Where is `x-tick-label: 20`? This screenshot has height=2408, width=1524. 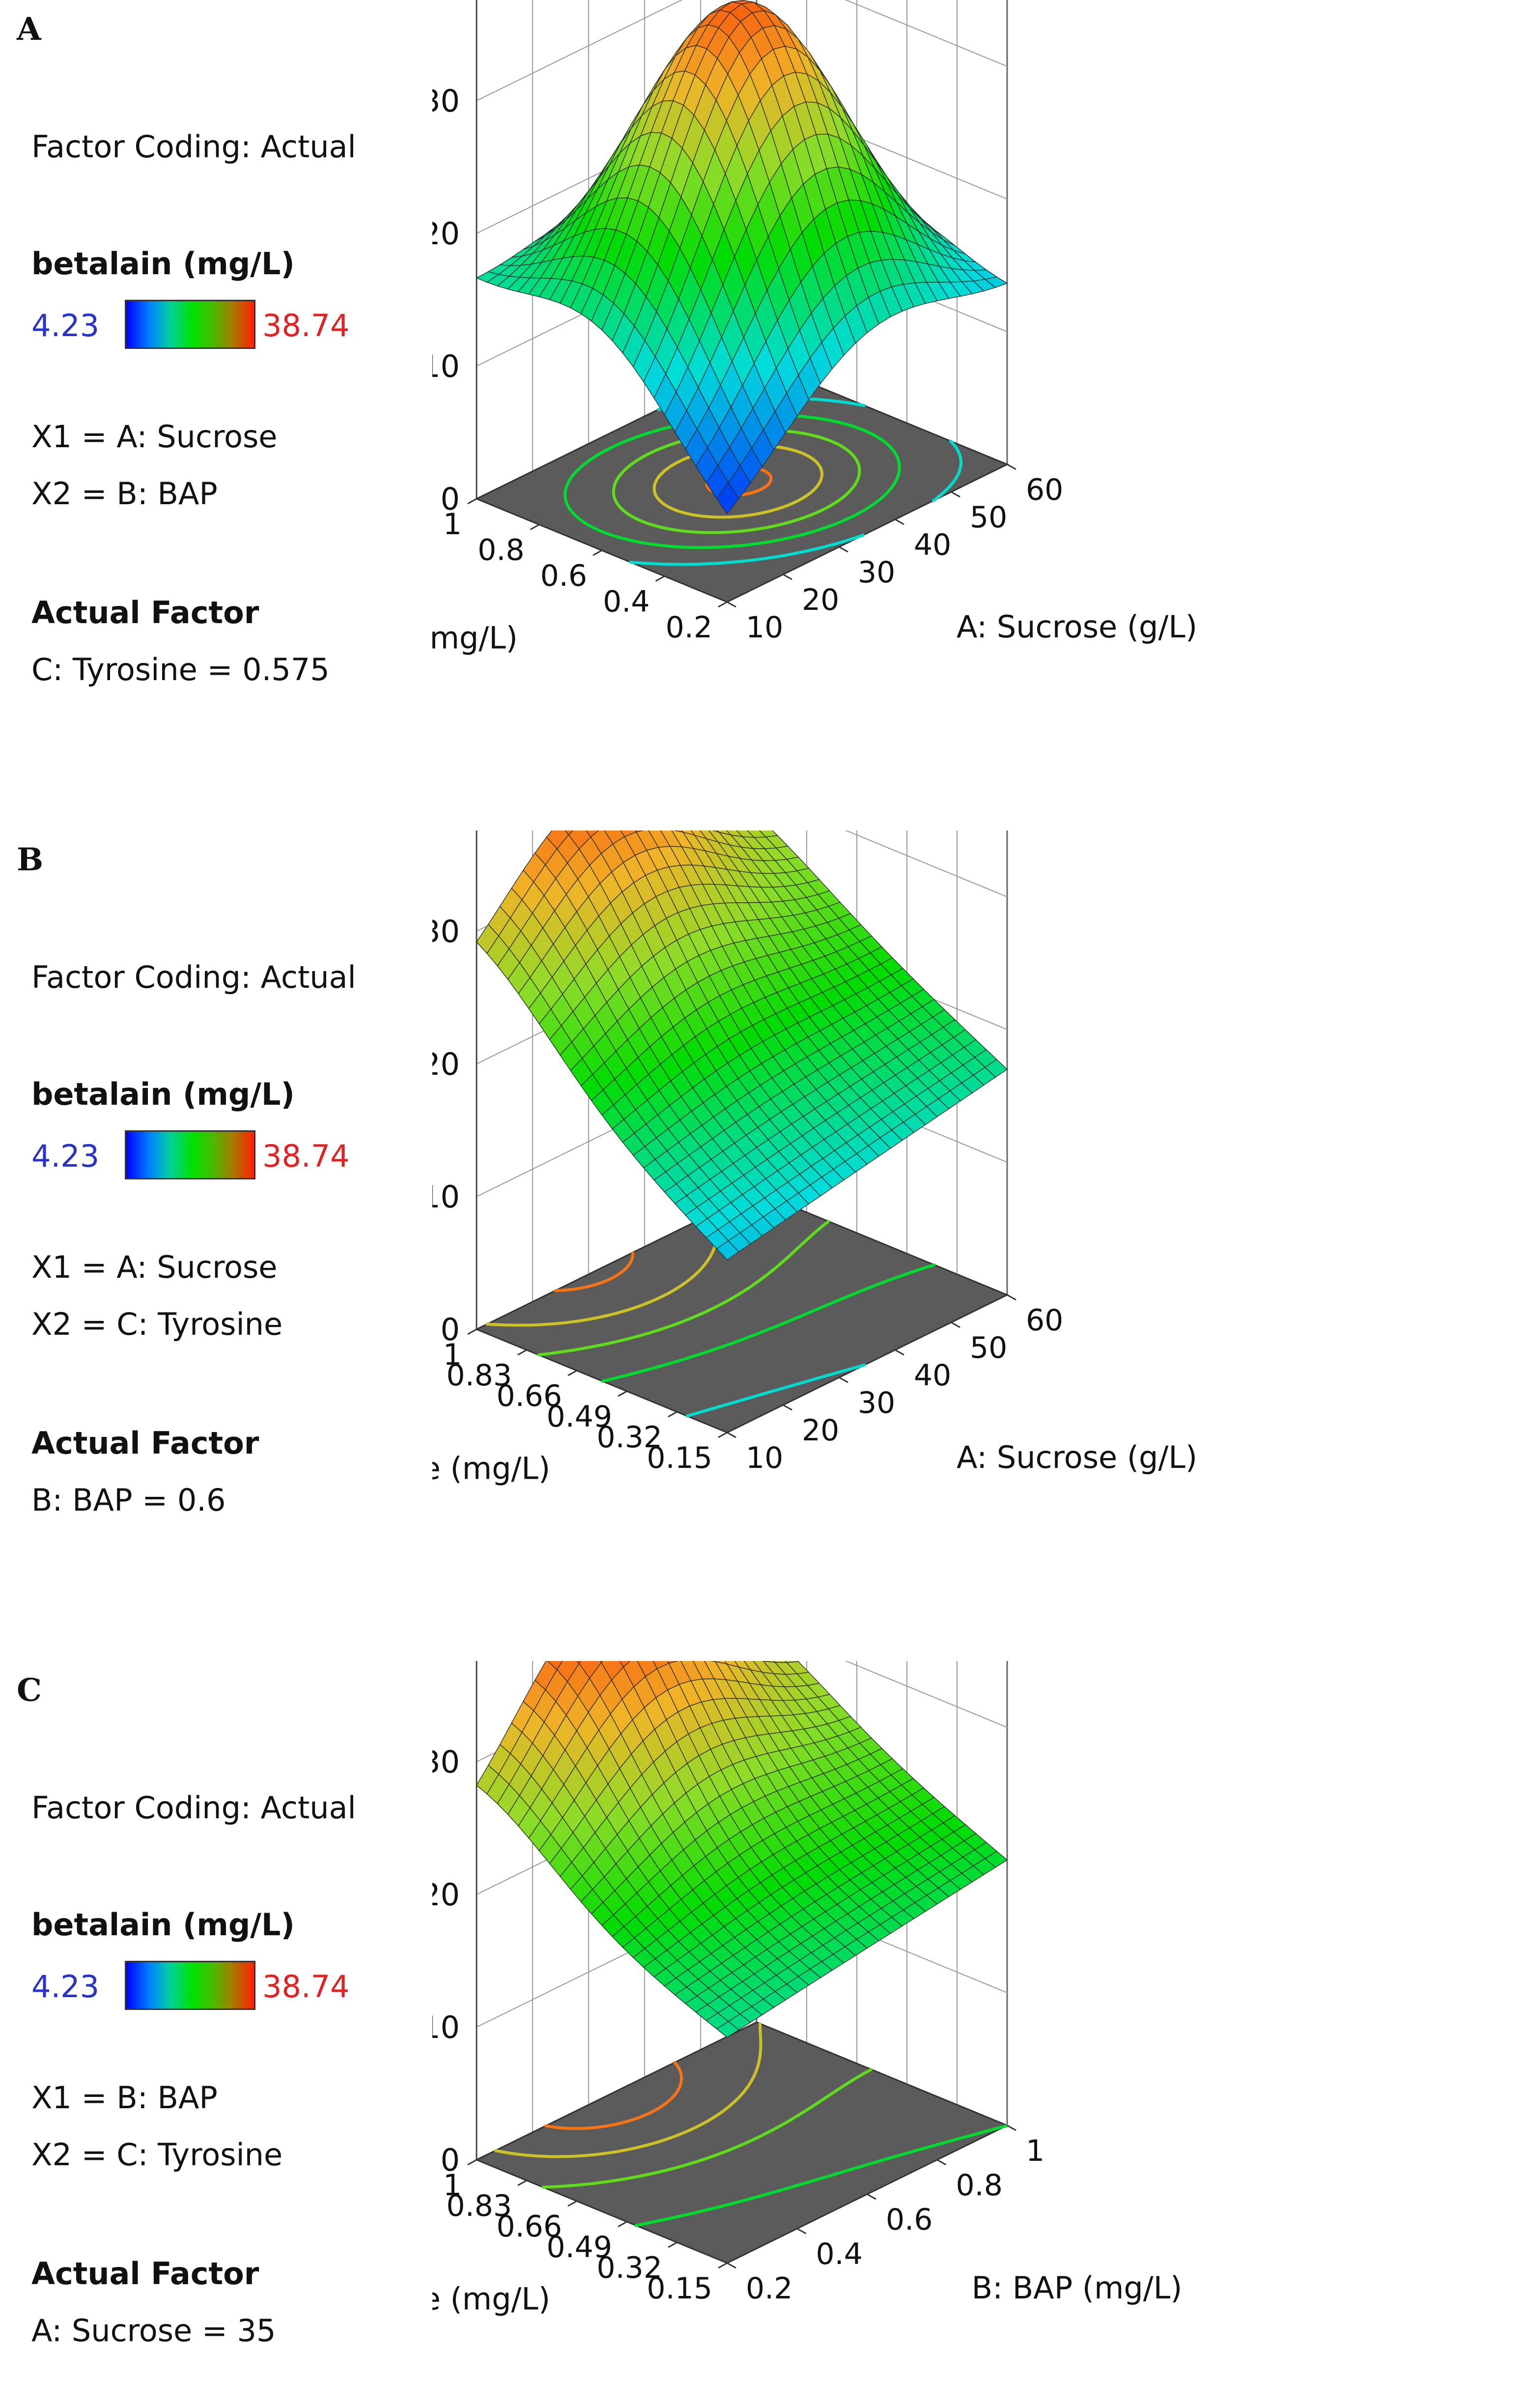 x-tick-label: 20 is located at coordinates (820, 1431).